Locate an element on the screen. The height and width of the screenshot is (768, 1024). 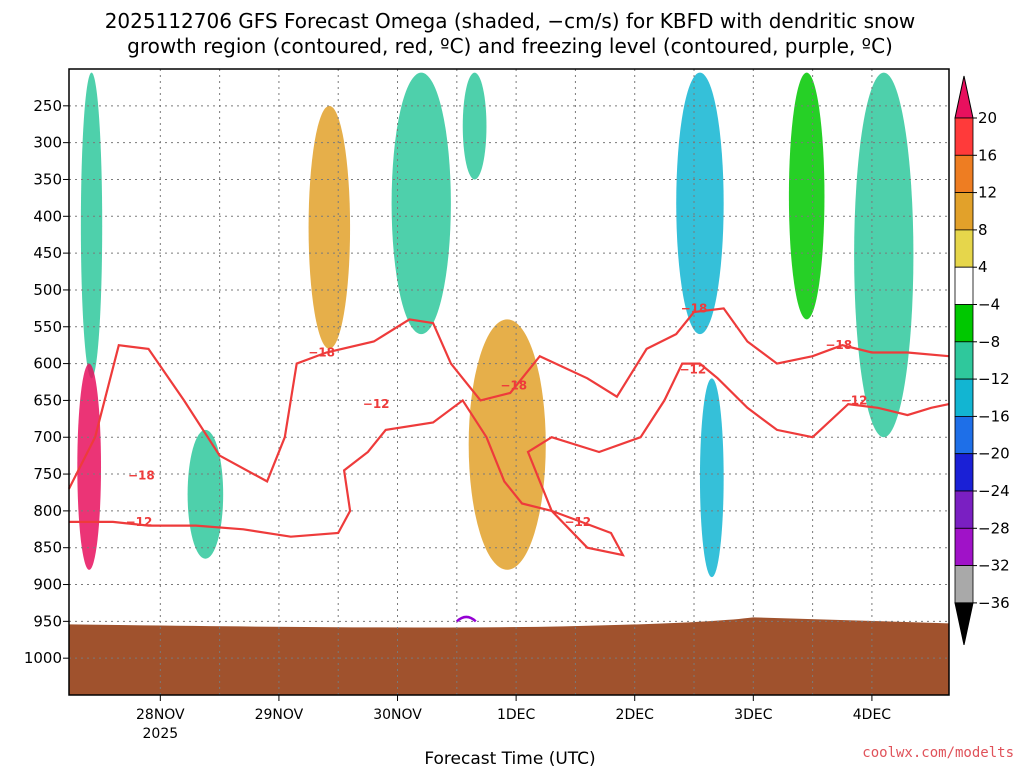
colorbar-label-1: 16 is located at coordinates (987, 155).